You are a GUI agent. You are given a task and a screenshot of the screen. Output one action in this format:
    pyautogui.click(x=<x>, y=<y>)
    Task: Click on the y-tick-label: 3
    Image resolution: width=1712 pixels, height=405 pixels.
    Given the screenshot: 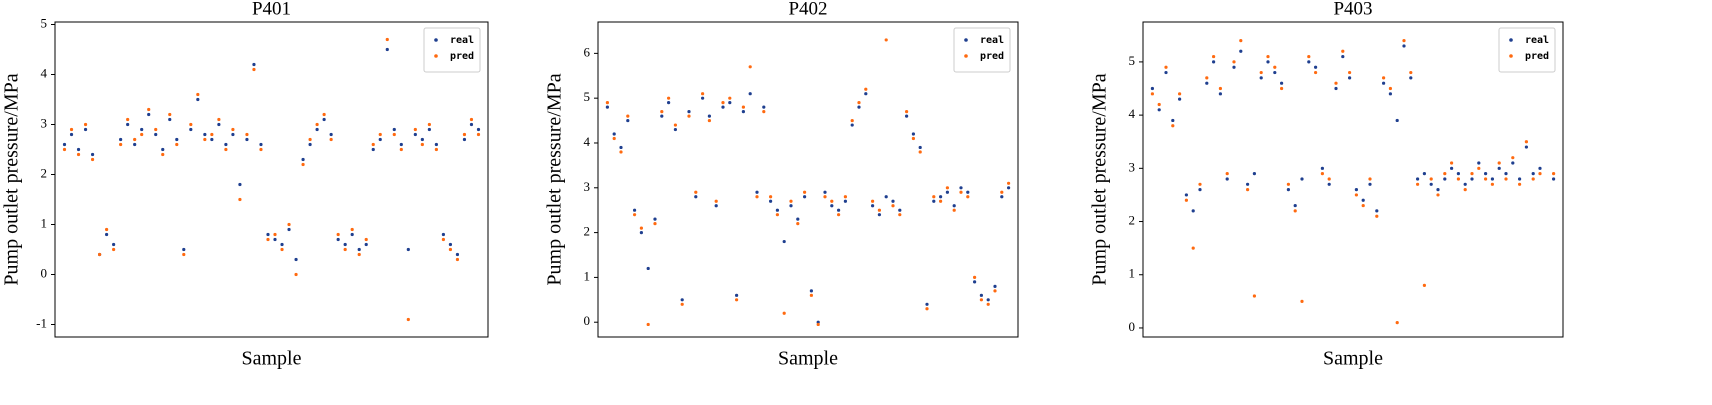 What is the action you would take?
    pyautogui.click(x=587, y=186)
    